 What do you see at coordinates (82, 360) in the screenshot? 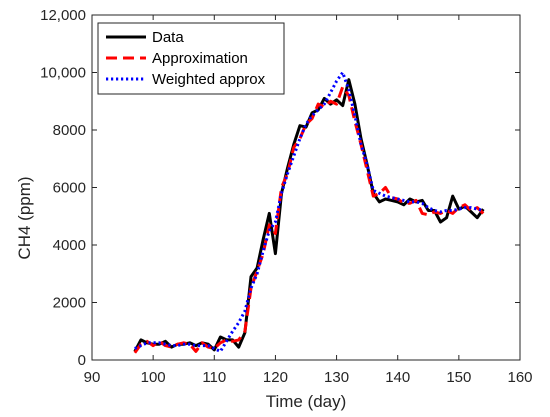
I see `y-tick-label: 0` at bounding box center [82, 360].